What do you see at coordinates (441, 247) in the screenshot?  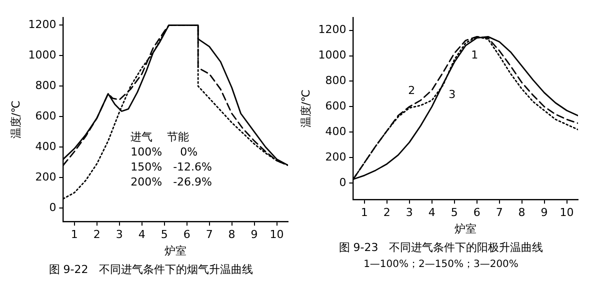 I see `text: 图 9-23 不同进气条件下的阳极升温曲线` at bounding box center [441, 247].